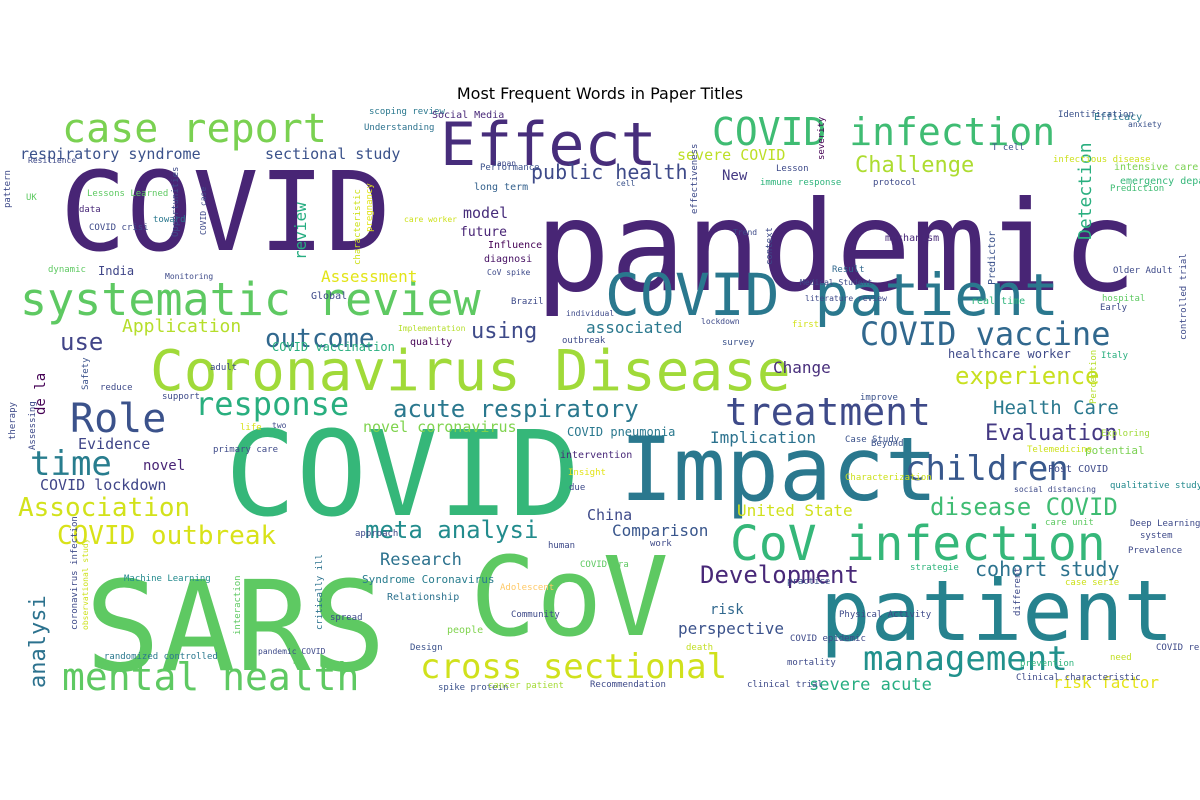 This screenshot has width=1200, height=800. I want to click on word-78: Result, so click(848, 270).